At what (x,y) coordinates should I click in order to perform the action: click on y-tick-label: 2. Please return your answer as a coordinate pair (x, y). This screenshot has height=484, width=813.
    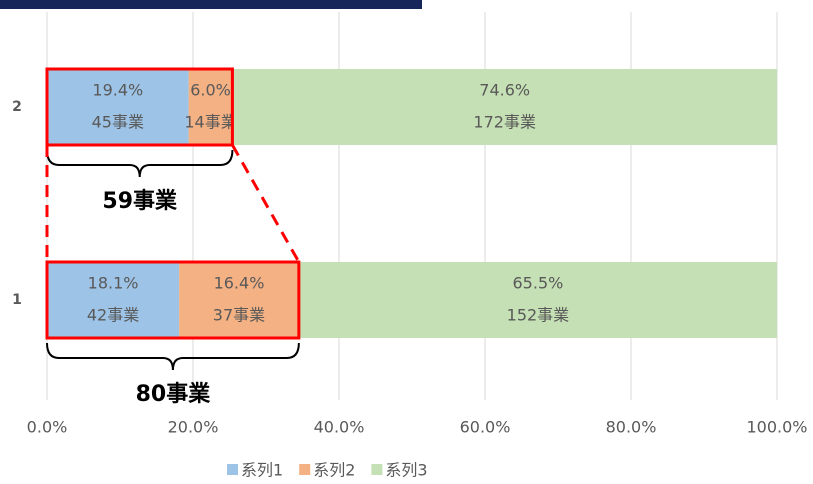
    Looking at the image, I should click on (17, 107).